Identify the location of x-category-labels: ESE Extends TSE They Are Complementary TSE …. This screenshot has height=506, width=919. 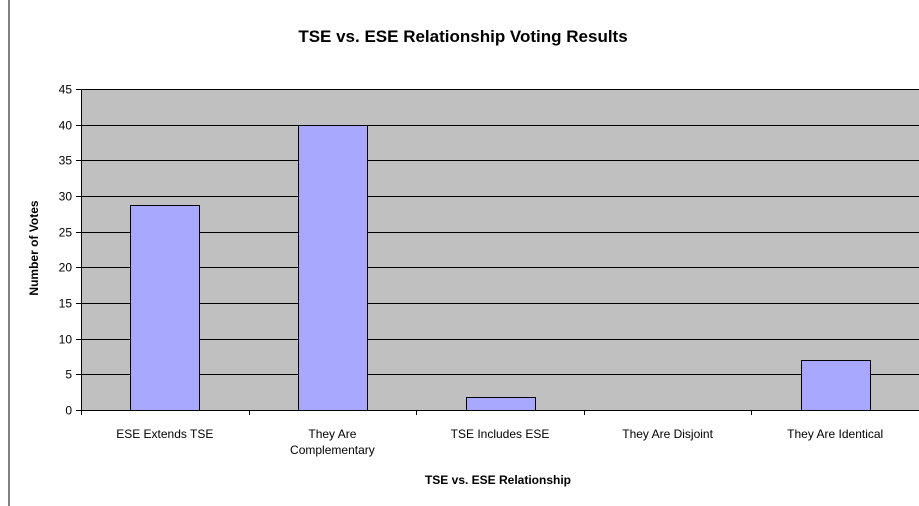
(499, 442).